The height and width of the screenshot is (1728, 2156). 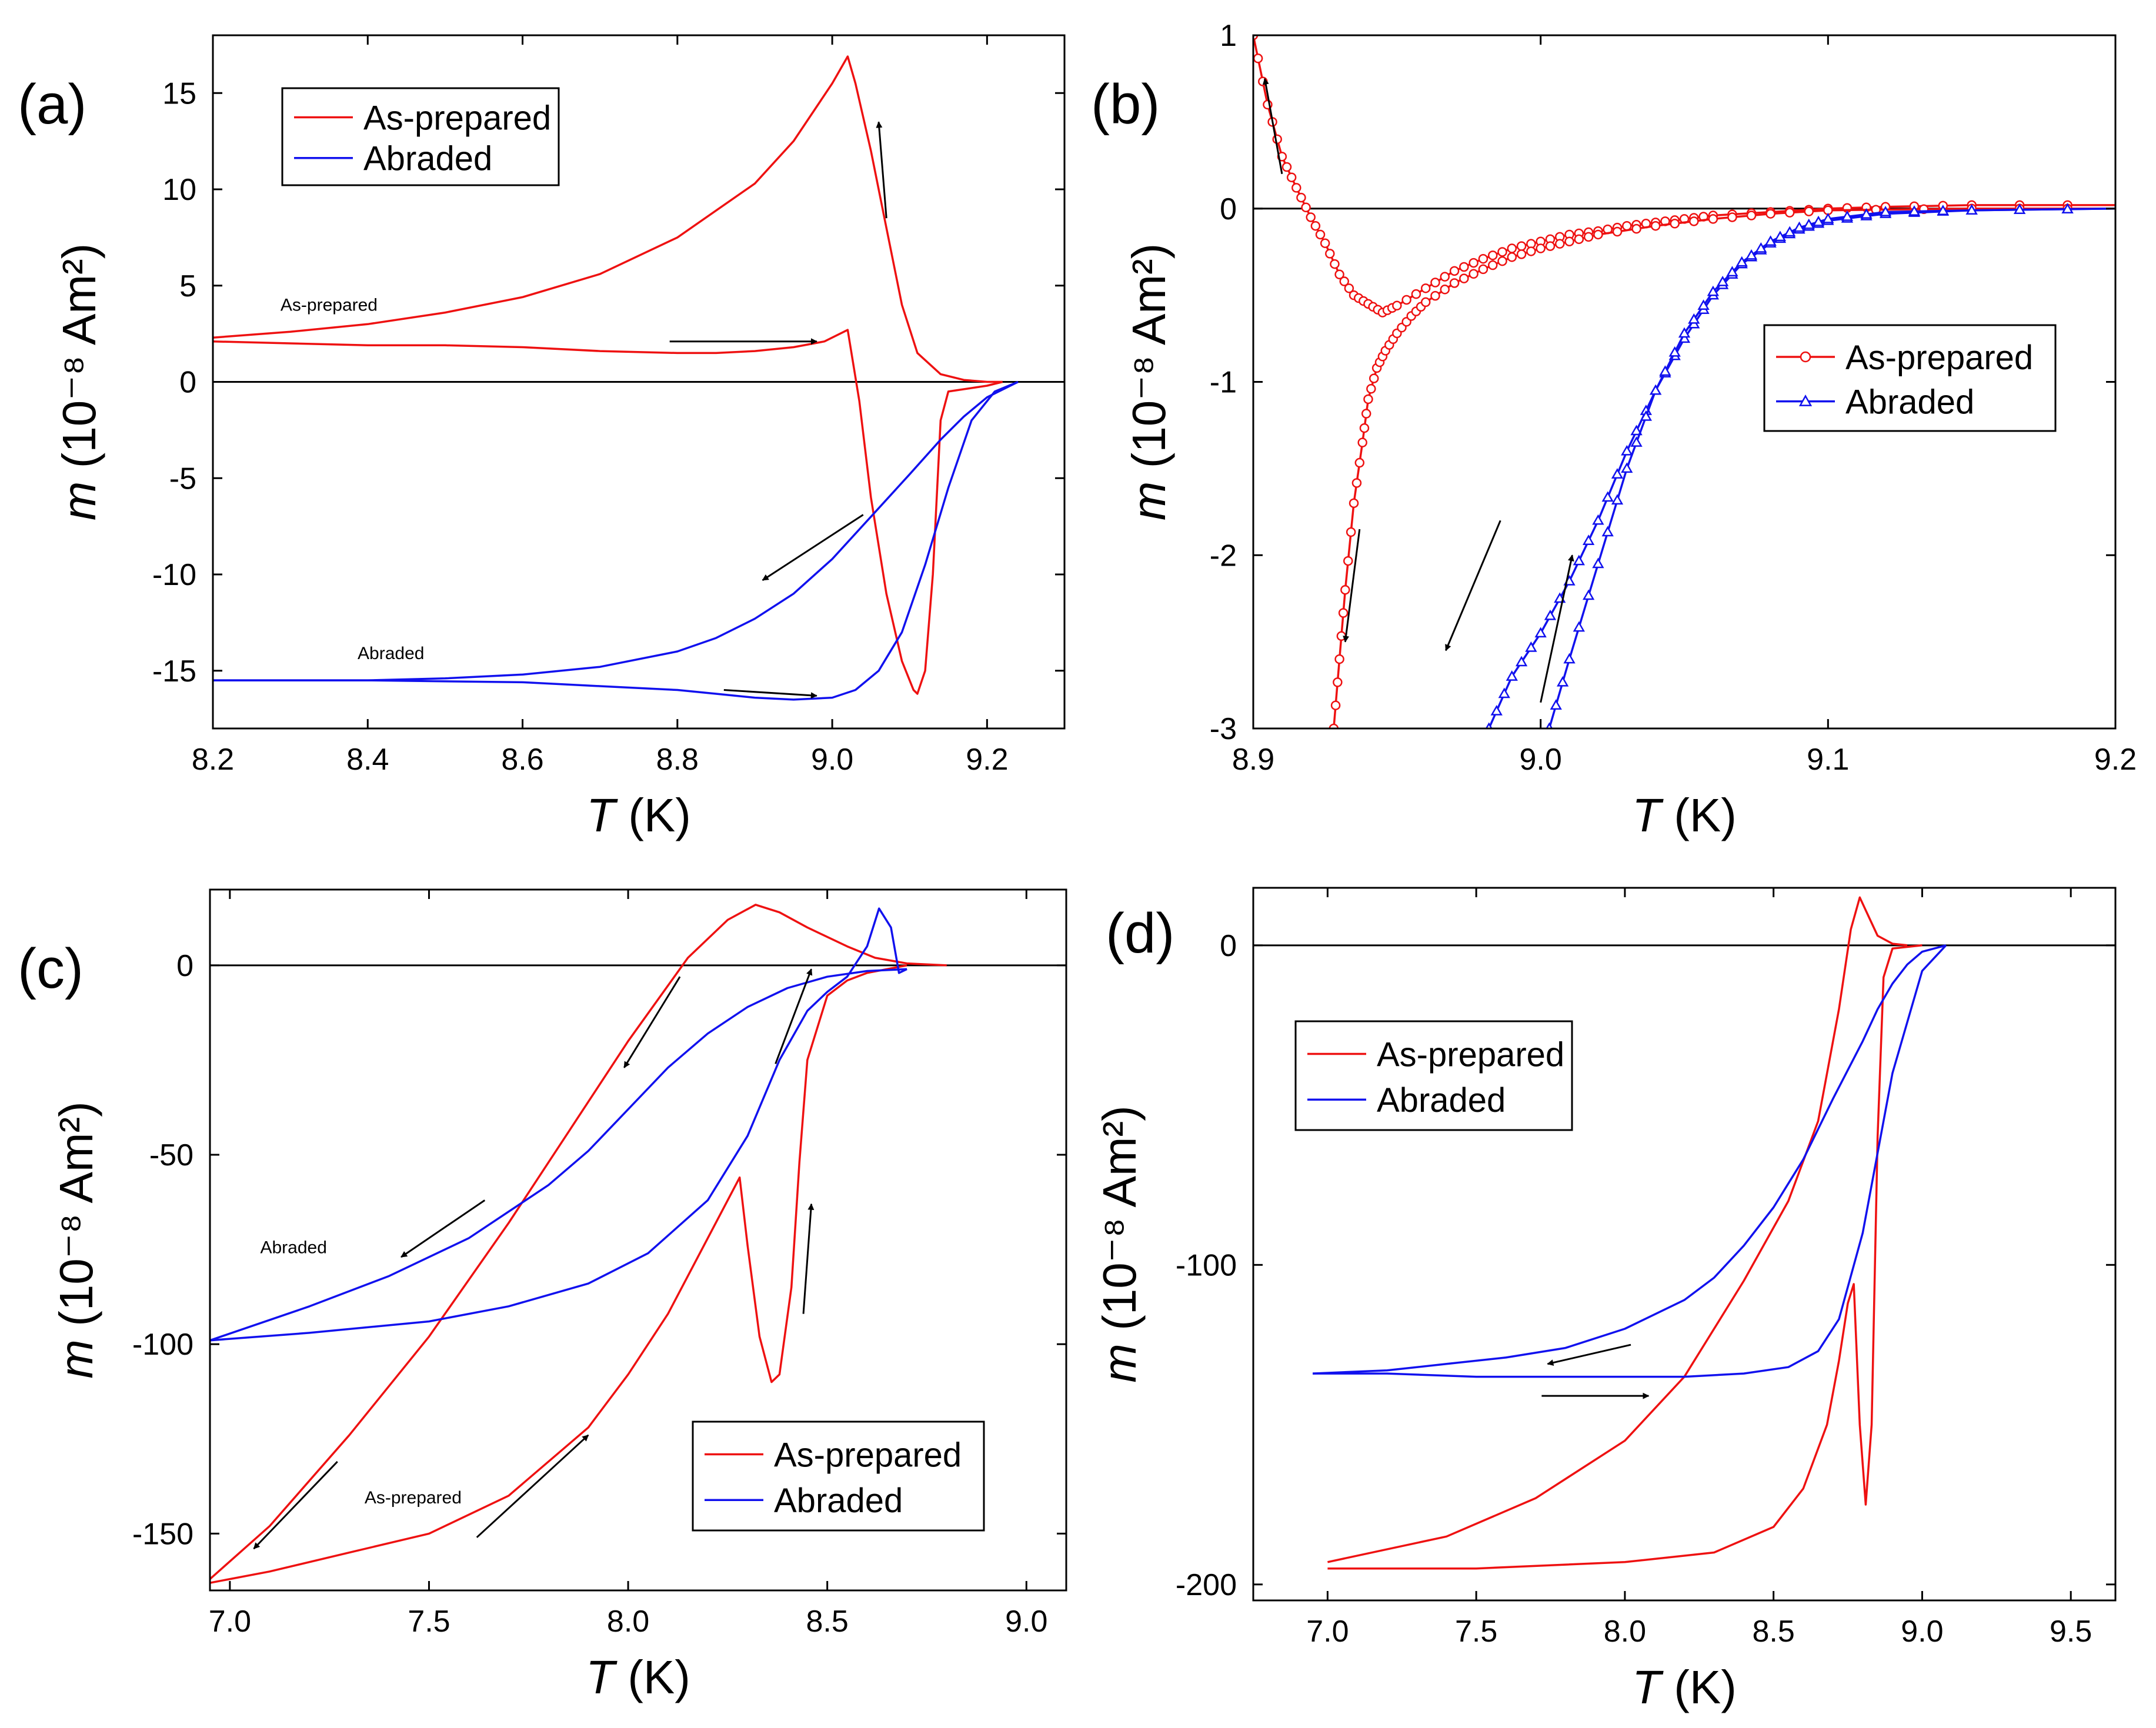 I want to click on y-tick-label: -15, so click(x=174, y=671).